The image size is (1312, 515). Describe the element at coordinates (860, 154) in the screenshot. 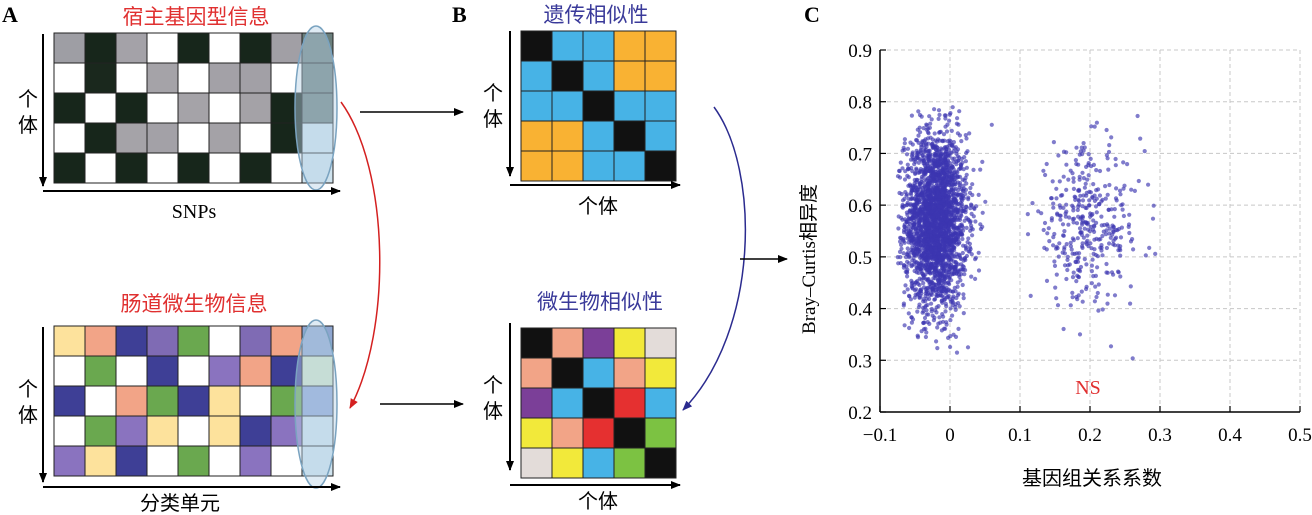

I see `y-tick-label: 0.7` at that location.